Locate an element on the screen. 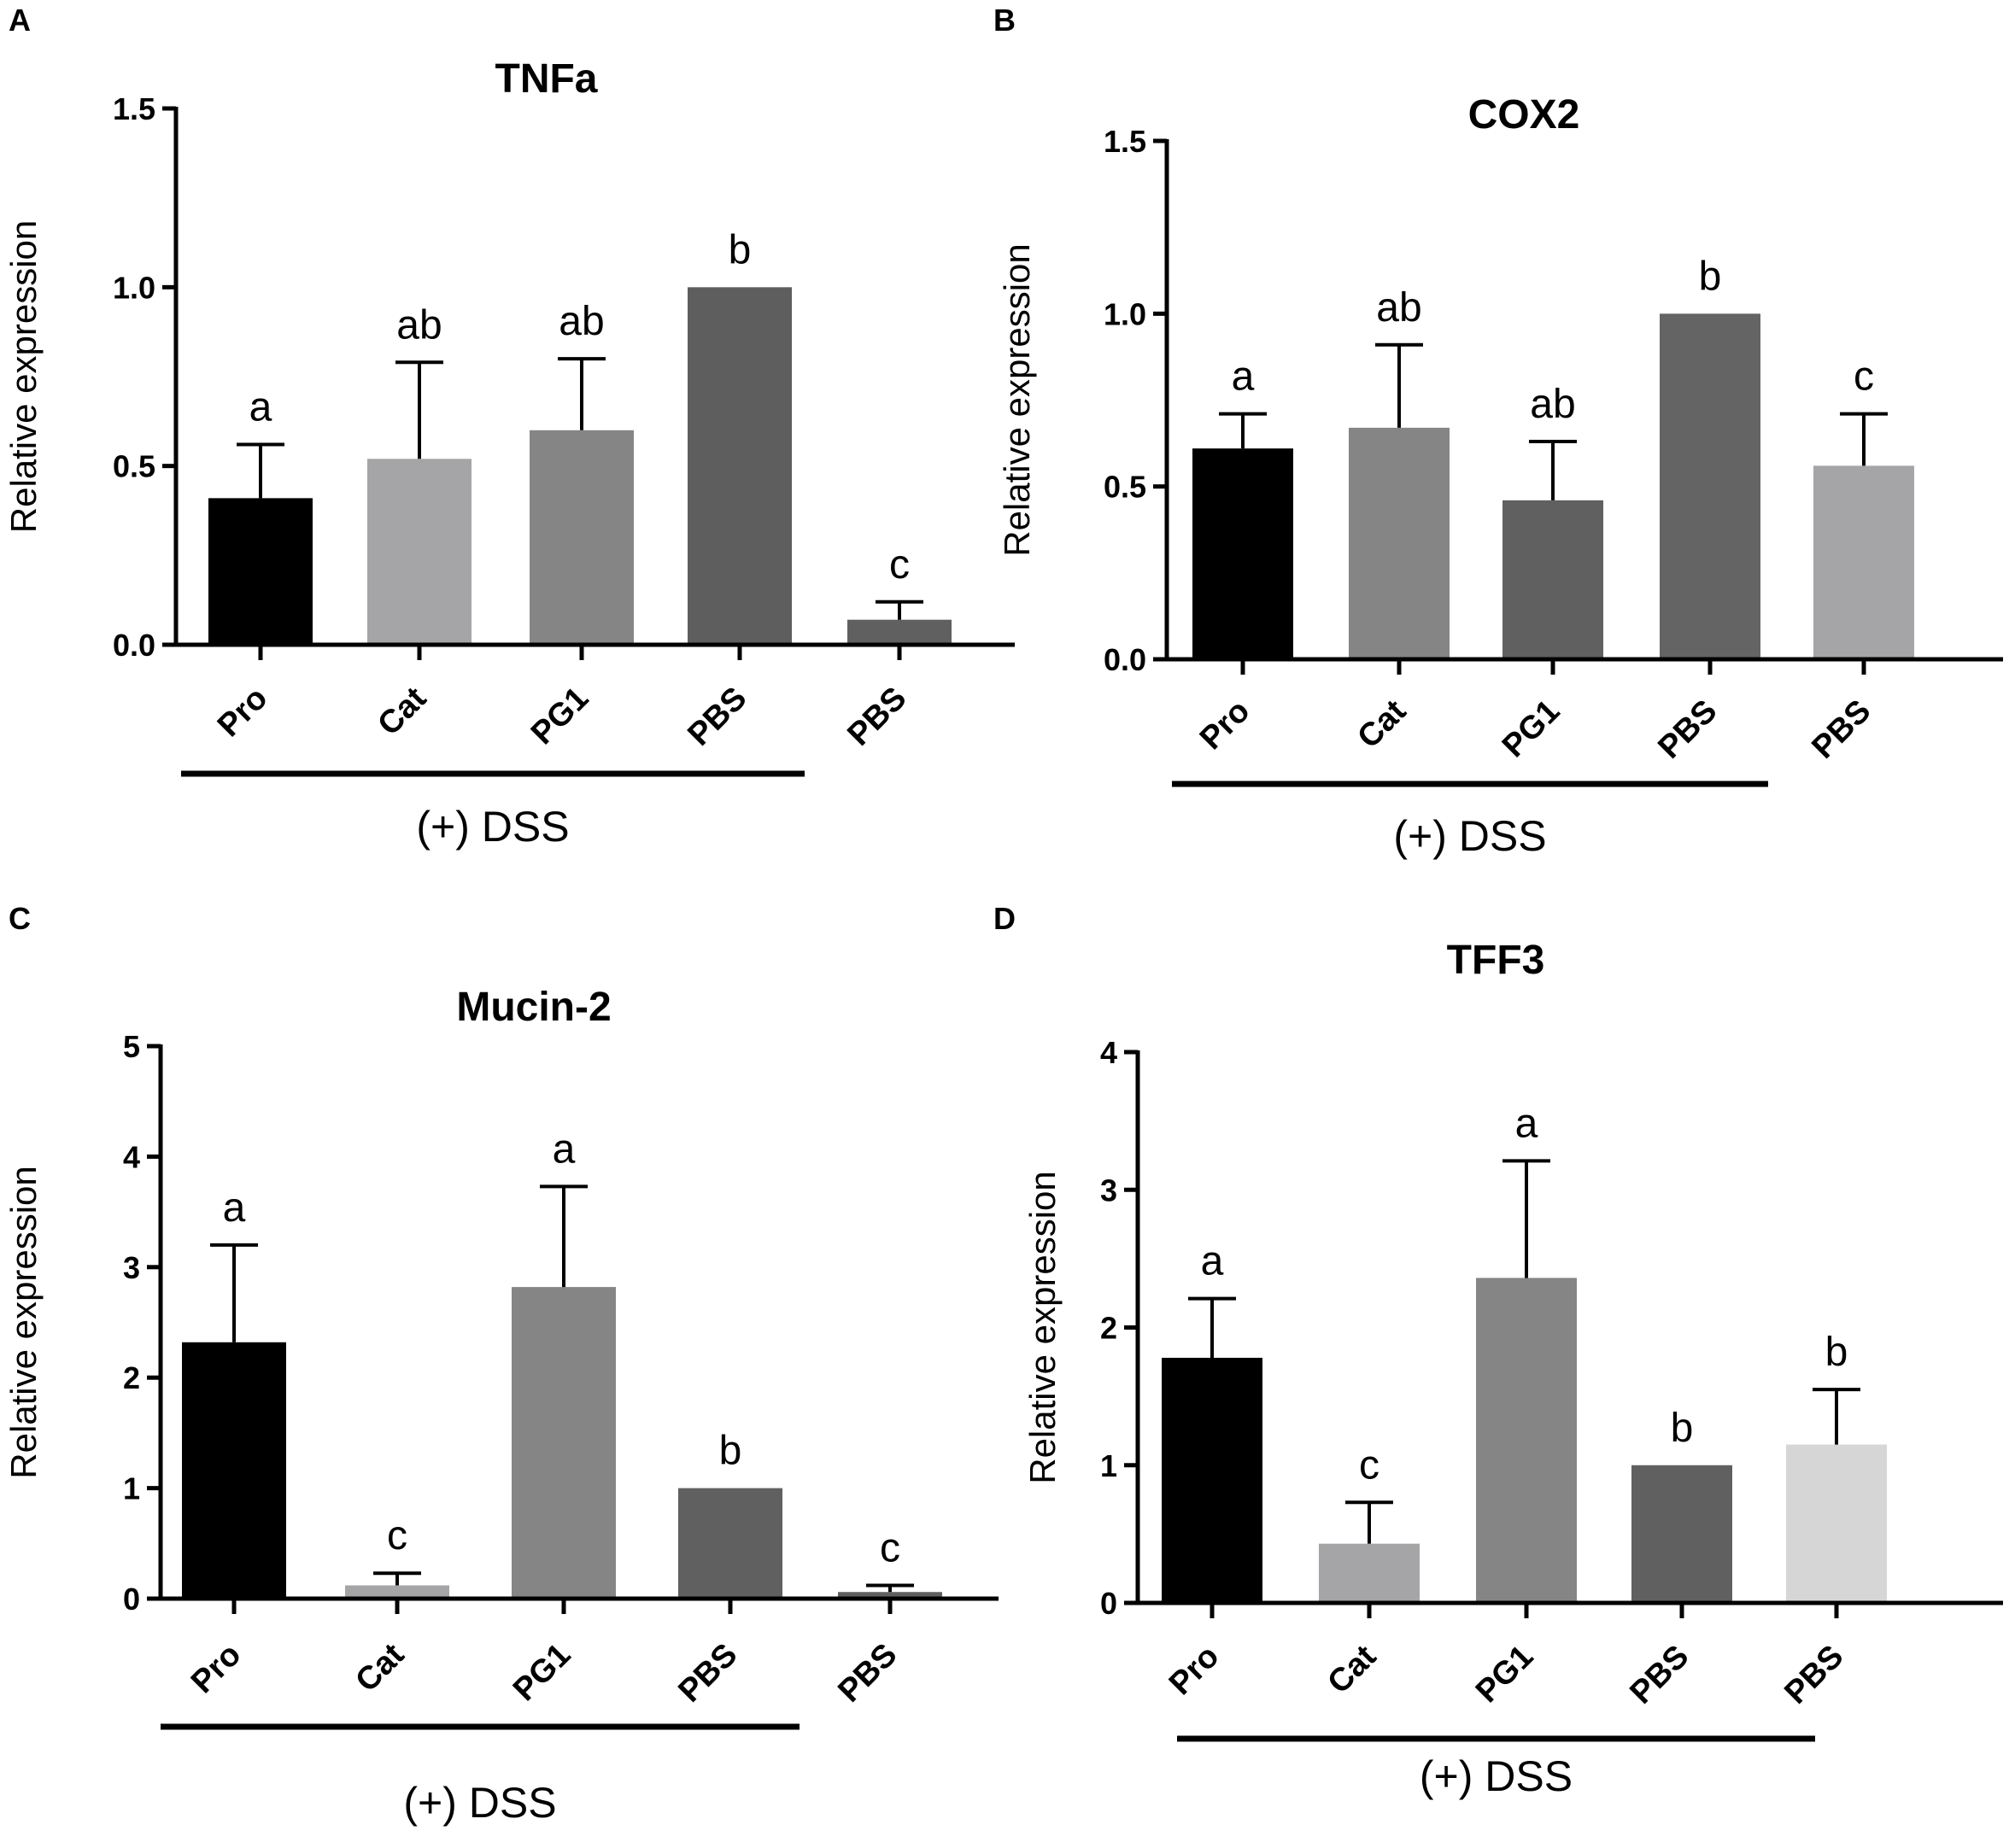 The height and width of the screenshot is (1848, 2015). chart-title: Mucin-2 is located at coordinates (533, 1007).